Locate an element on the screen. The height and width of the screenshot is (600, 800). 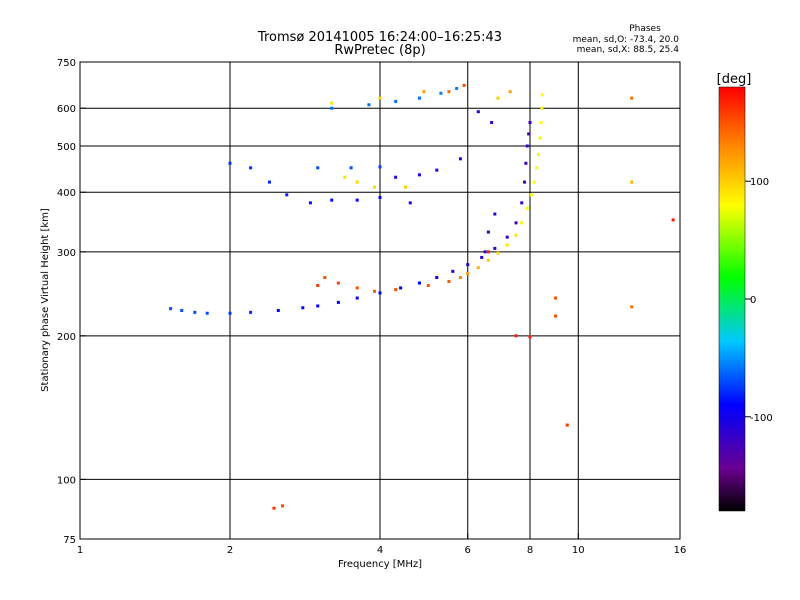
y-axis-ticks: 750 600 500 400 300 200 100 75 is located at coordinates (71, 302).